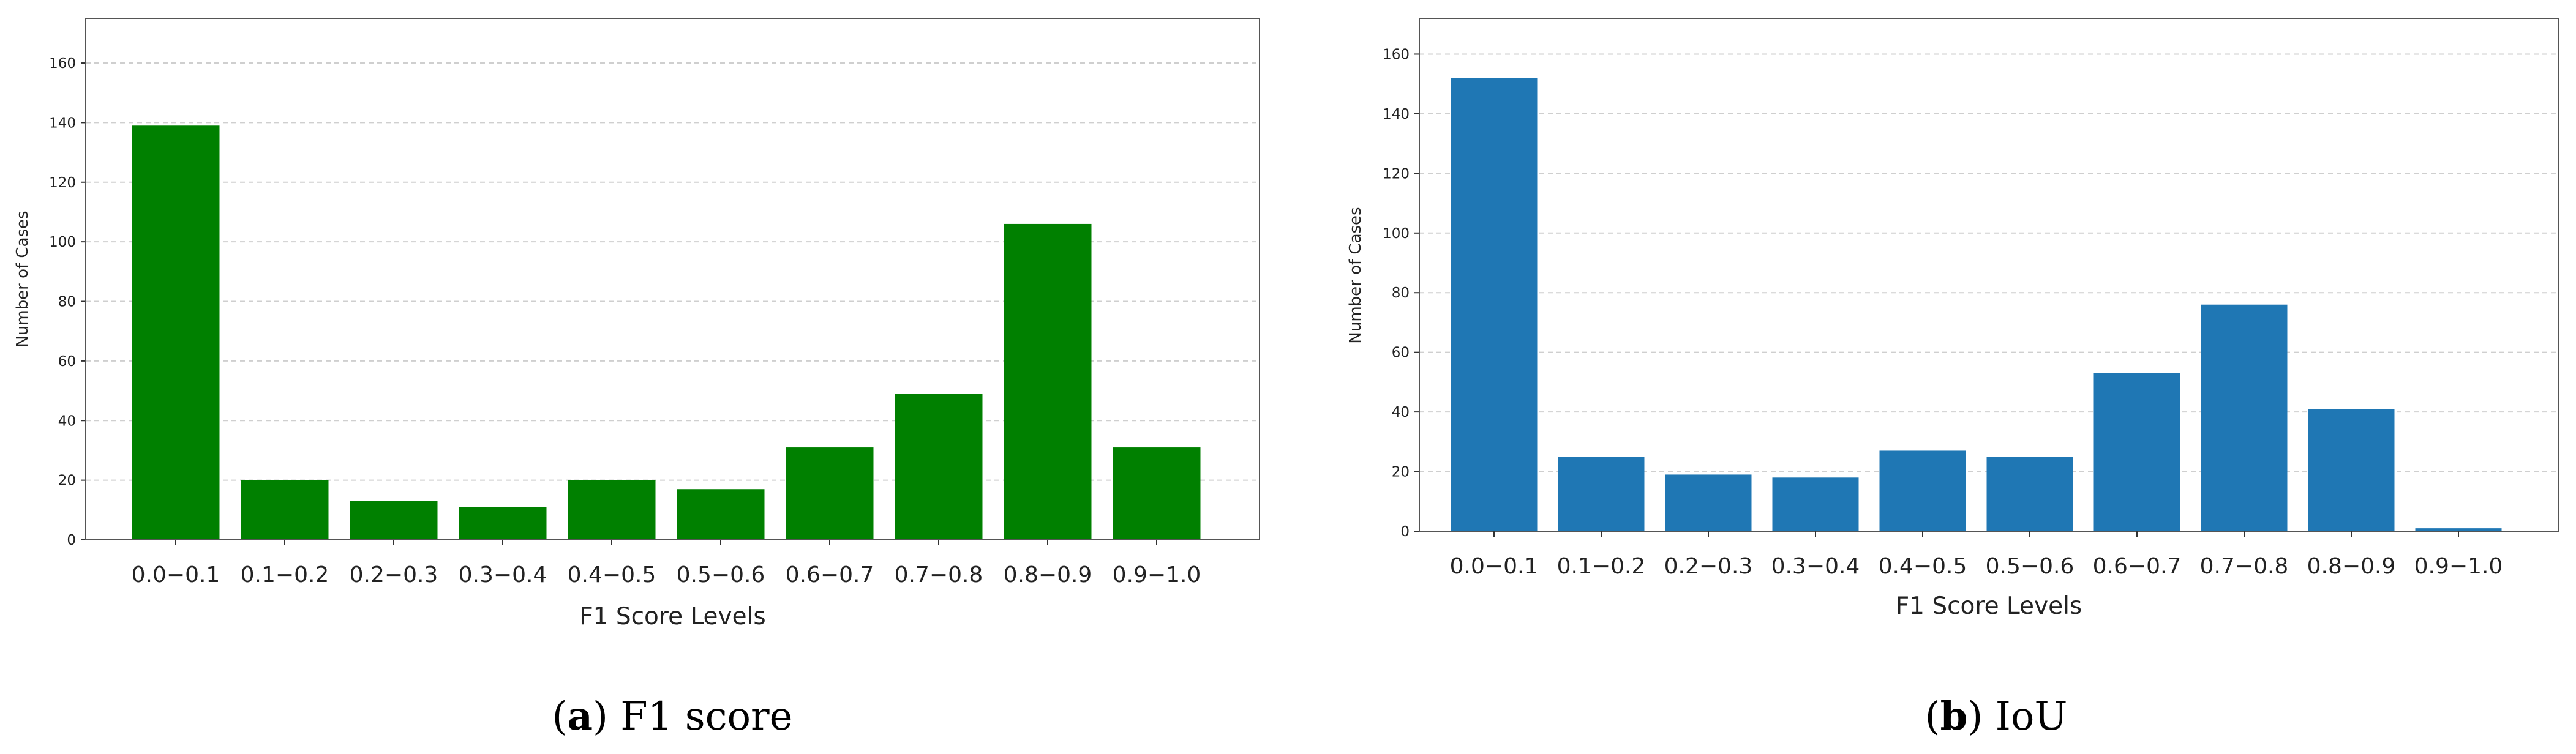 Image resolution: width=2576 pixels, height=754 pixels. Describe the element at coordinates (1954, 716) in the screenshot. I see `caption-letter: b` at that location.